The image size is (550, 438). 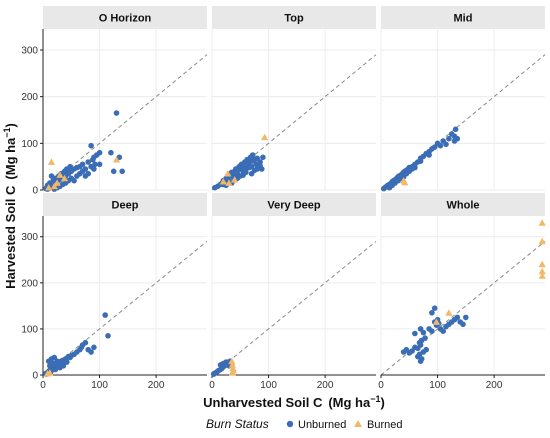 I want to click on legend-burned-label: Burned, so click(x=384, y=425).